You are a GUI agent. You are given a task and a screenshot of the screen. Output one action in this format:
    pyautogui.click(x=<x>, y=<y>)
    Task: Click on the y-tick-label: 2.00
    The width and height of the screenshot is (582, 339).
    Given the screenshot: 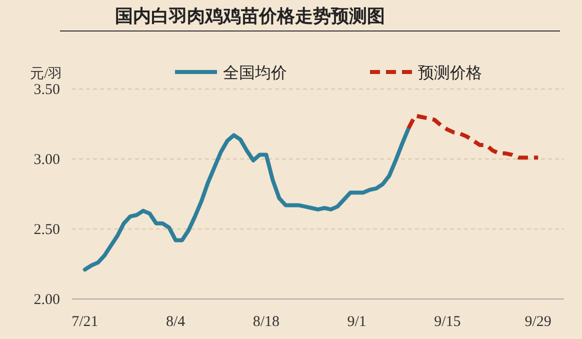 What is the action you would take?
    pyautogui.click(x=47, y=300)
    